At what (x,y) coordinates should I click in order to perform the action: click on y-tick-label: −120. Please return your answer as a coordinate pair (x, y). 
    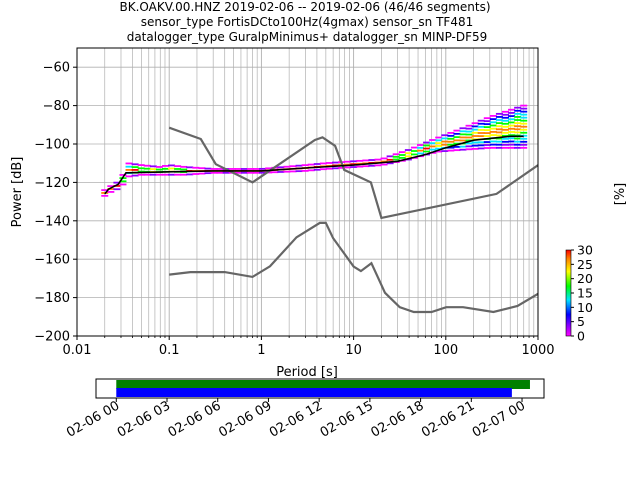
    Looking at the image, I should click on (52, 183).